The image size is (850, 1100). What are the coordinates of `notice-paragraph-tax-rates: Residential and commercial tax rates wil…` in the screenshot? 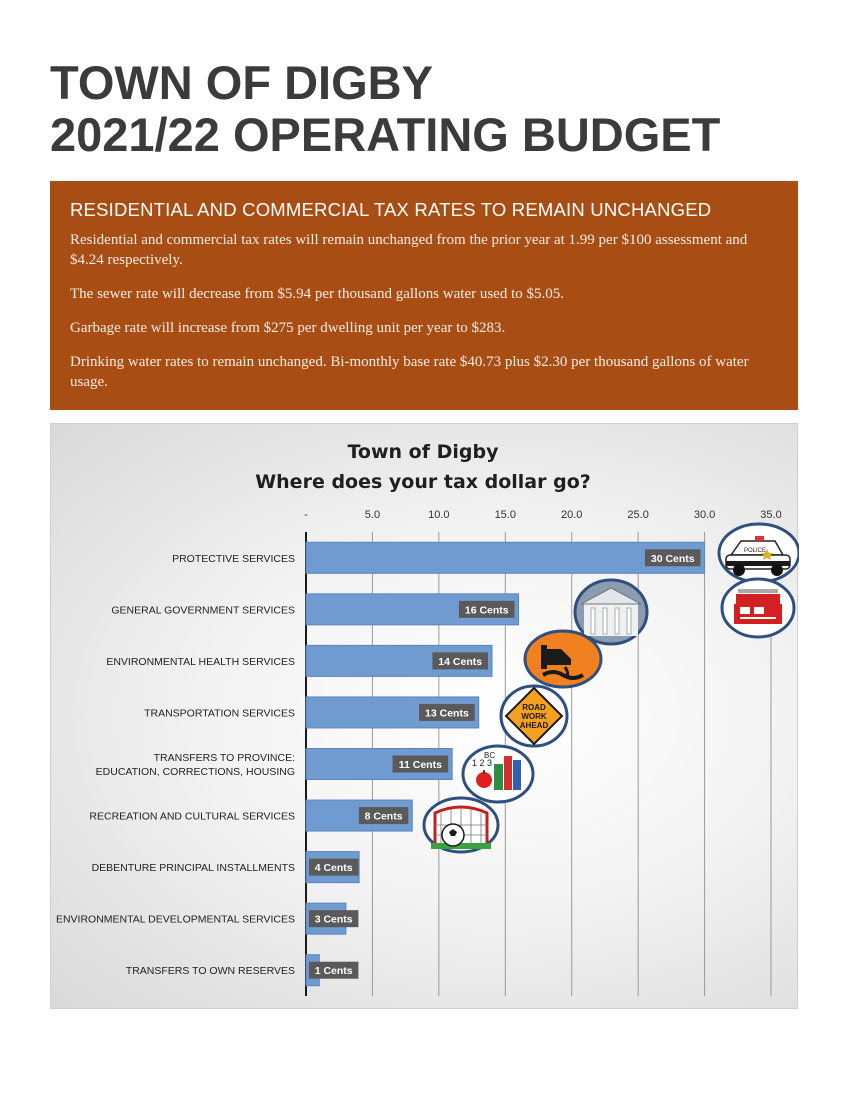 It's located at (409, 250).